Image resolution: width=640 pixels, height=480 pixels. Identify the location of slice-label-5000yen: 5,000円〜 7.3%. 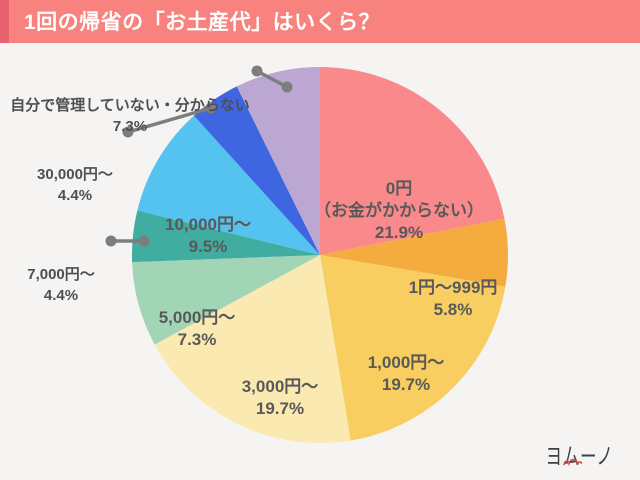
(197, 329).